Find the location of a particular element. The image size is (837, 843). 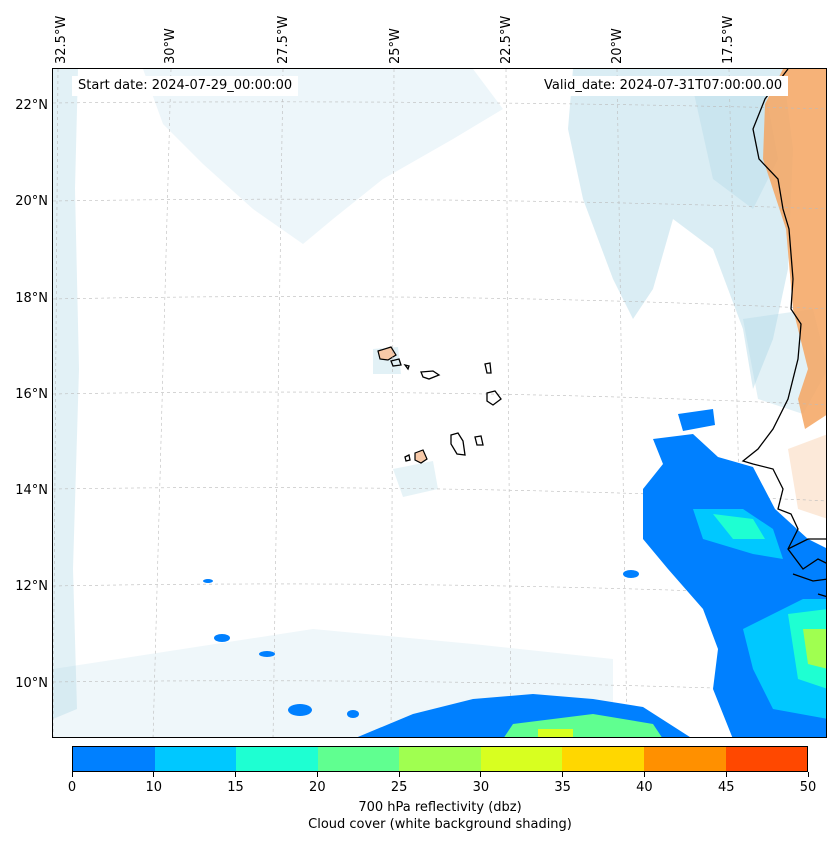

start-date-label: Start date: 2024-07-29_00:00:00 is located at coordinates (185, 86).